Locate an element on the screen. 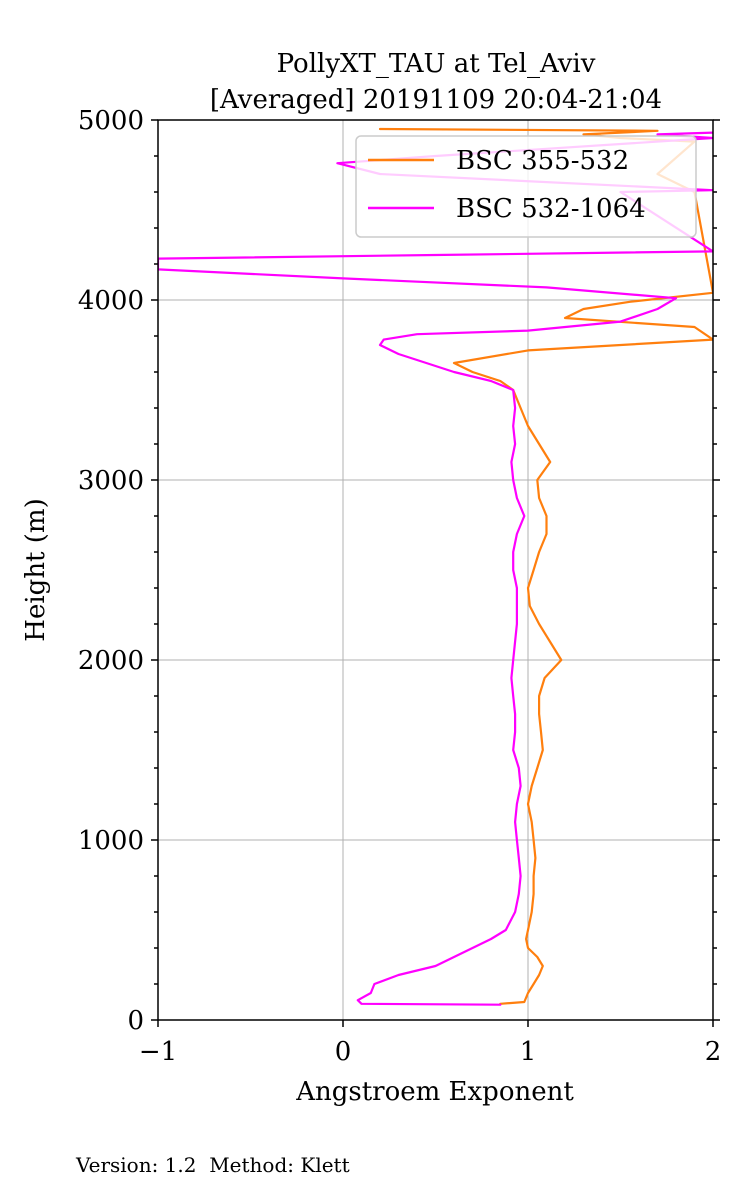  y-tick-label: 2000 is located at coordinates (111, 661).